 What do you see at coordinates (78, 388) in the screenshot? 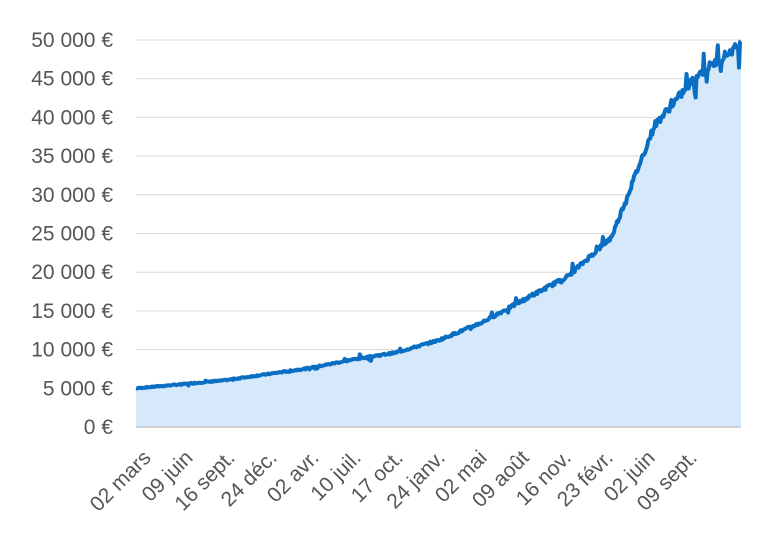
I see `y-tick-label: 5 000 €` at bounding box center [78, 388].